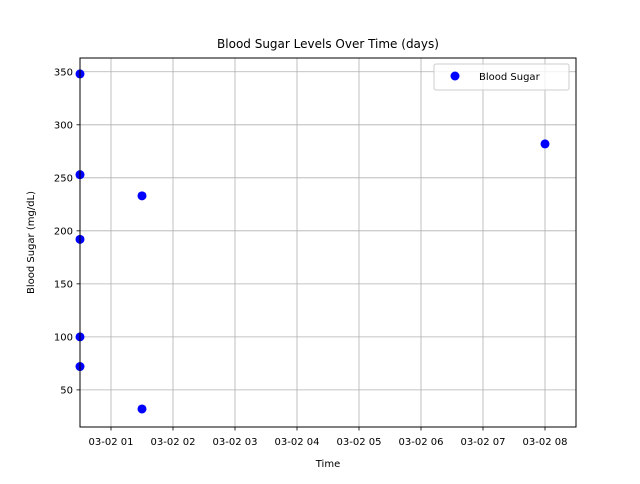 This screenshot has height=484, width=640. Describe the element at coordinates (63, 284) in the screenshot. I see `y-tick-label: 150` at that location.